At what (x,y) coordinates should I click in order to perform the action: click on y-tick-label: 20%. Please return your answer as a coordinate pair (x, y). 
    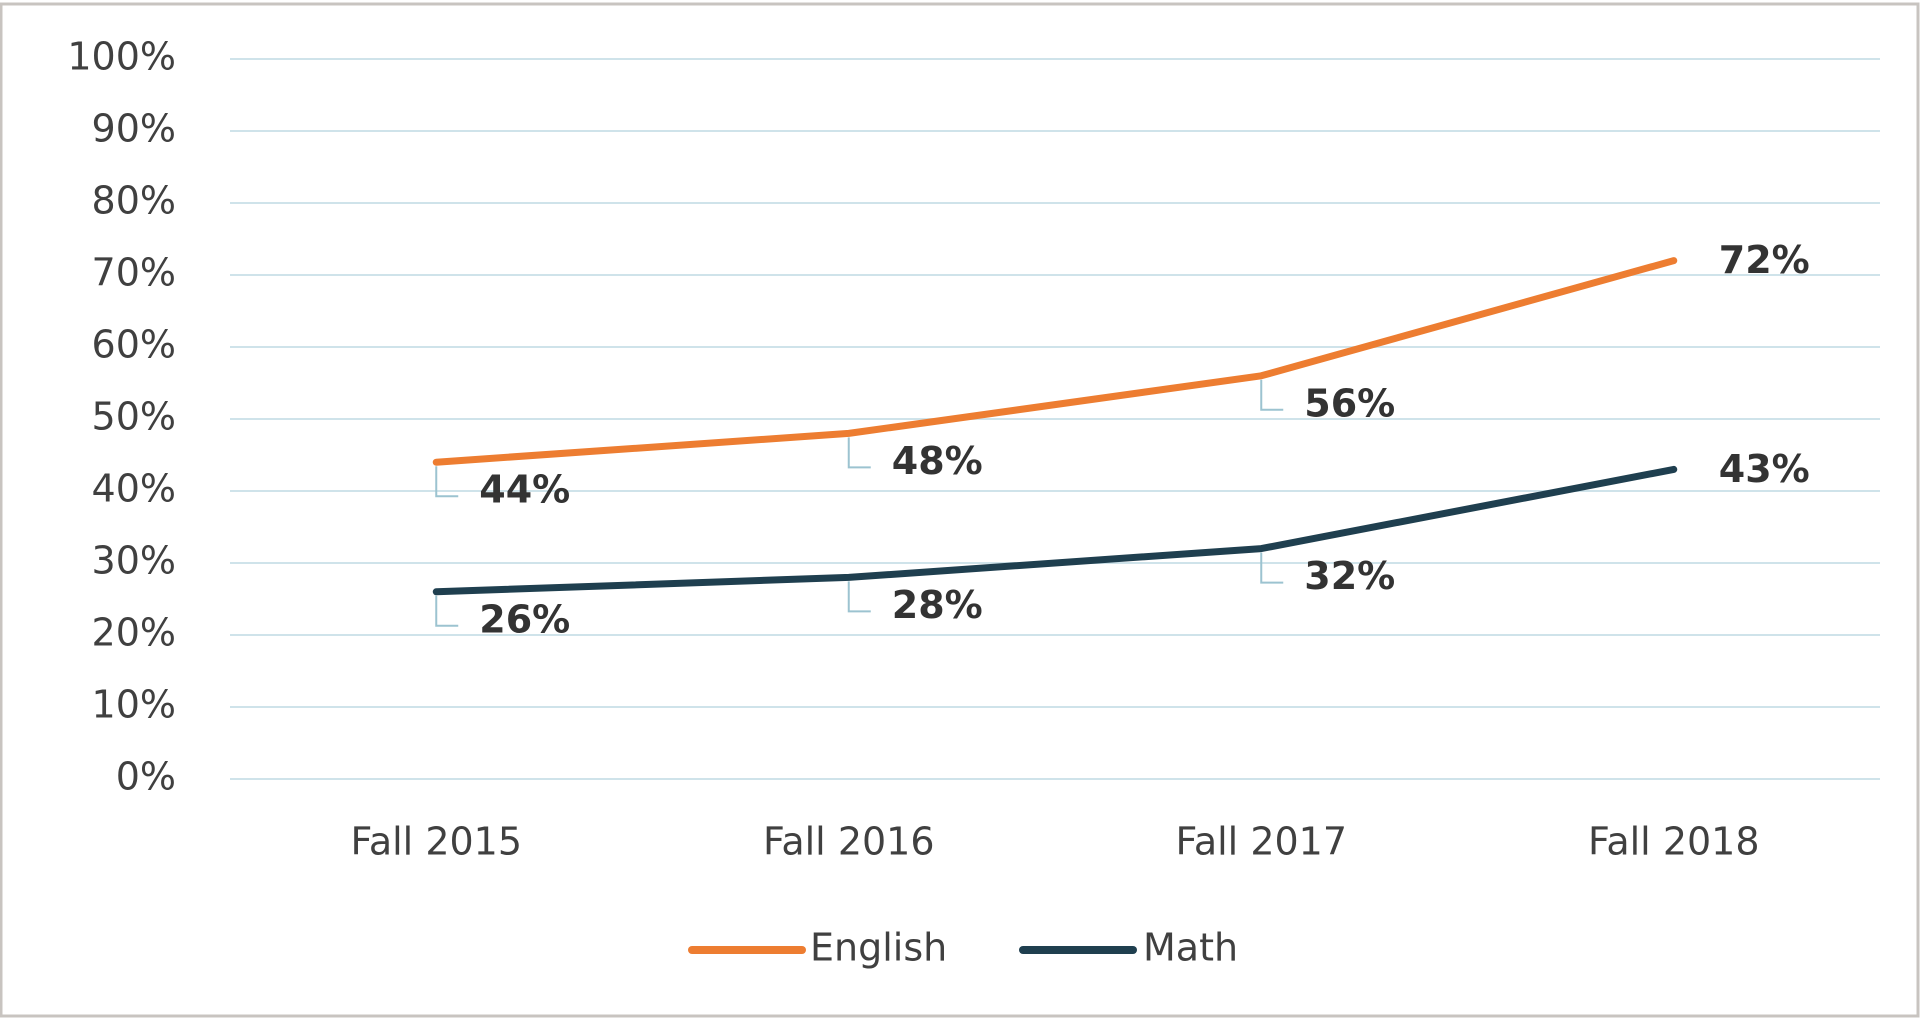
    Looking at the image, I should click on (134, 633).